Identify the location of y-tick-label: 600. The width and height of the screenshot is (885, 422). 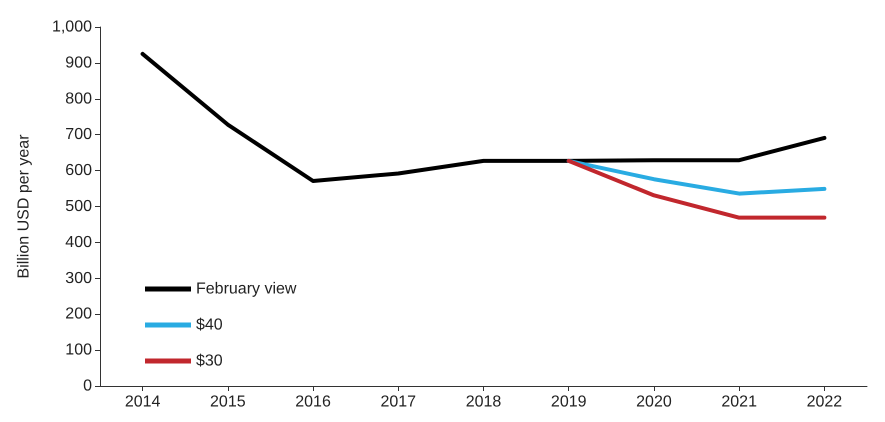
(78, 171).